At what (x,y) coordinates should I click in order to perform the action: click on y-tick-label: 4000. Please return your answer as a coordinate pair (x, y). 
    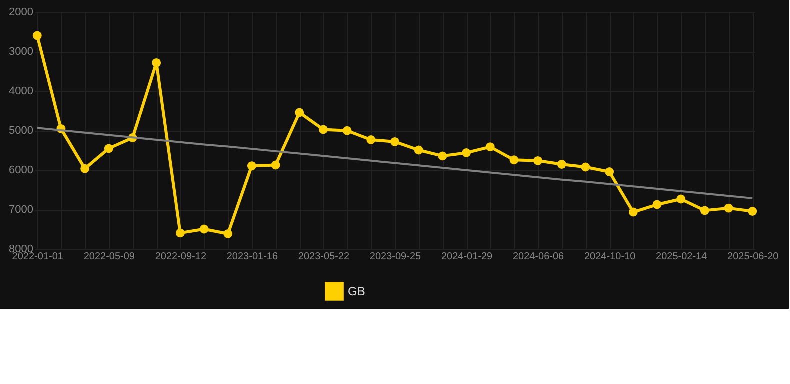
    Looking at the image, I should click on (21, 92).